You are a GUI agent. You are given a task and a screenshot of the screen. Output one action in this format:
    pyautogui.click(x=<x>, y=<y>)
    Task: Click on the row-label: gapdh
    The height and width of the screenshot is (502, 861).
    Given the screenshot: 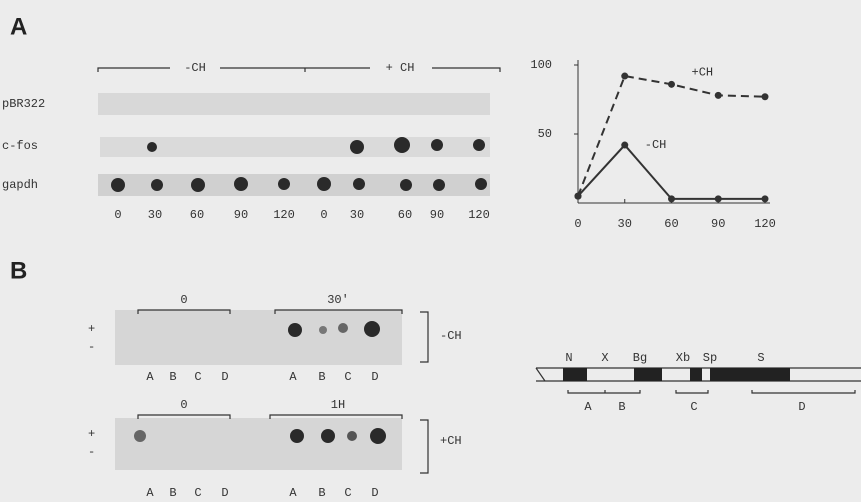 What is the action you would take?
    pyautogui.click(x=20, y=185)
    